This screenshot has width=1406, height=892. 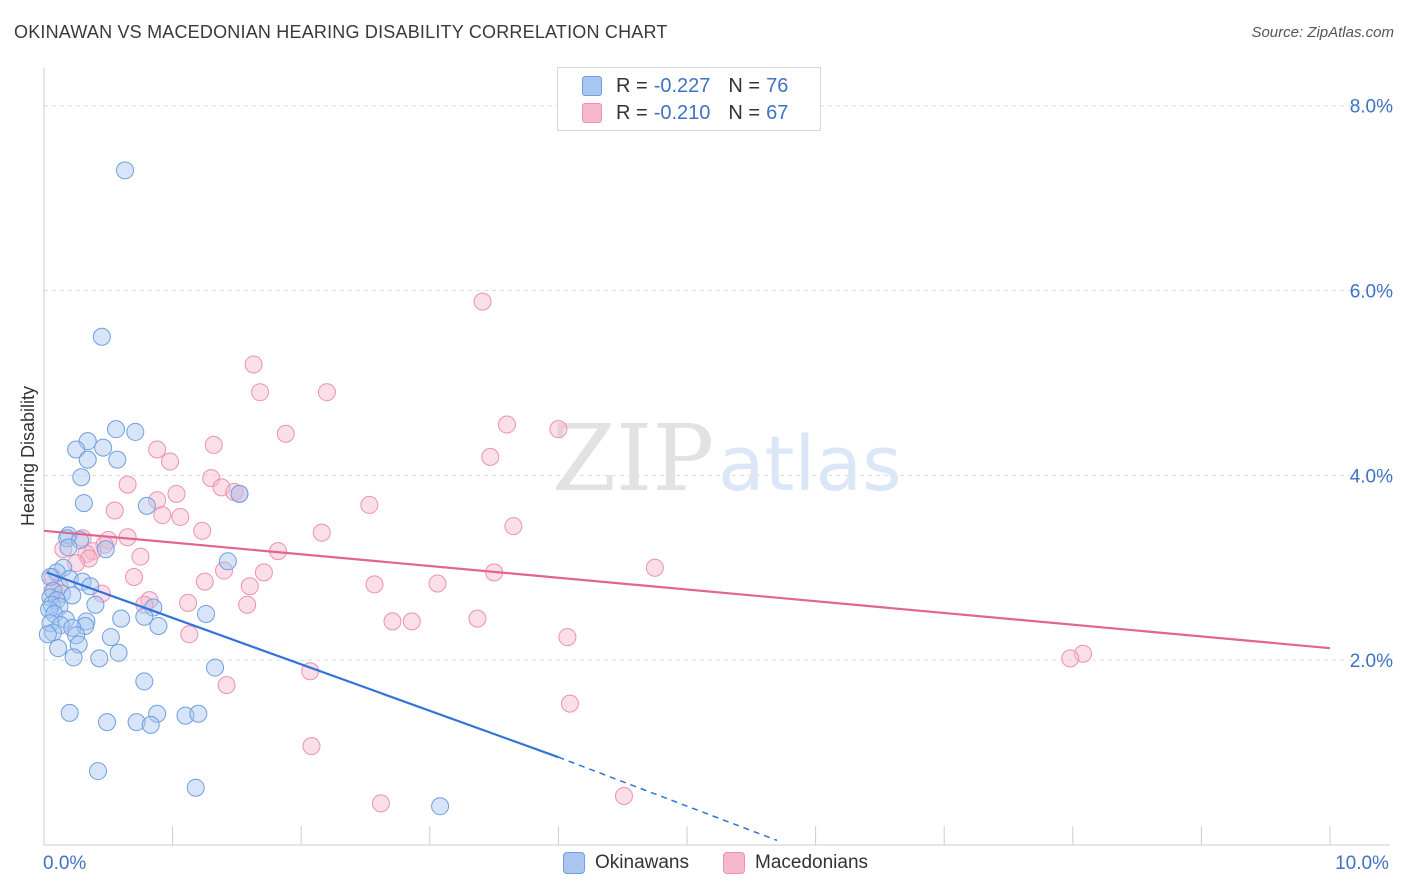 I want to click on x-tick-labels: 0.0% 10.0%, so click(x=716, y=863).